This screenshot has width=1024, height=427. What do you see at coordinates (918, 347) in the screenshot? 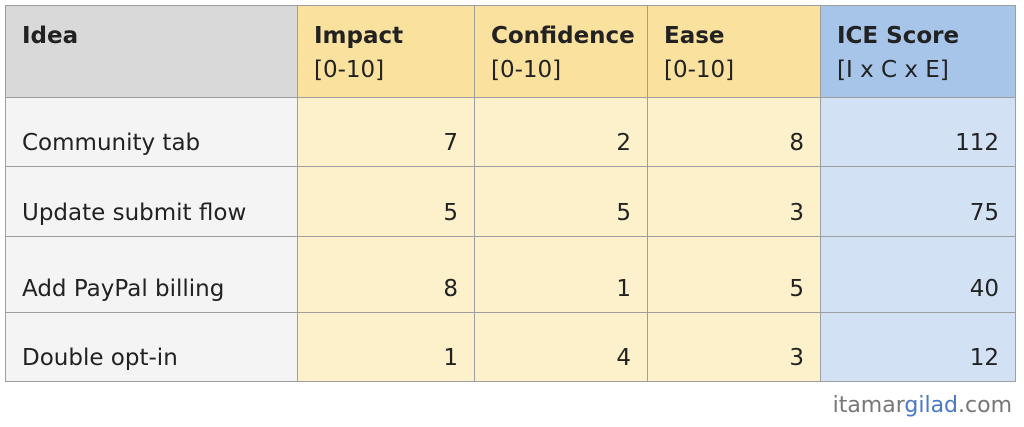
I see `number-cell: 12` at bounding box center [918, 347].